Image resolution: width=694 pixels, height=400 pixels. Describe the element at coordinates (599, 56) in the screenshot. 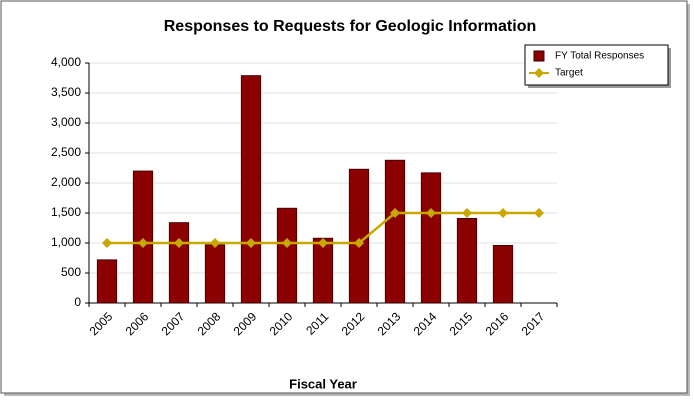

I see `legend-label: FY Total Responses` at that location.